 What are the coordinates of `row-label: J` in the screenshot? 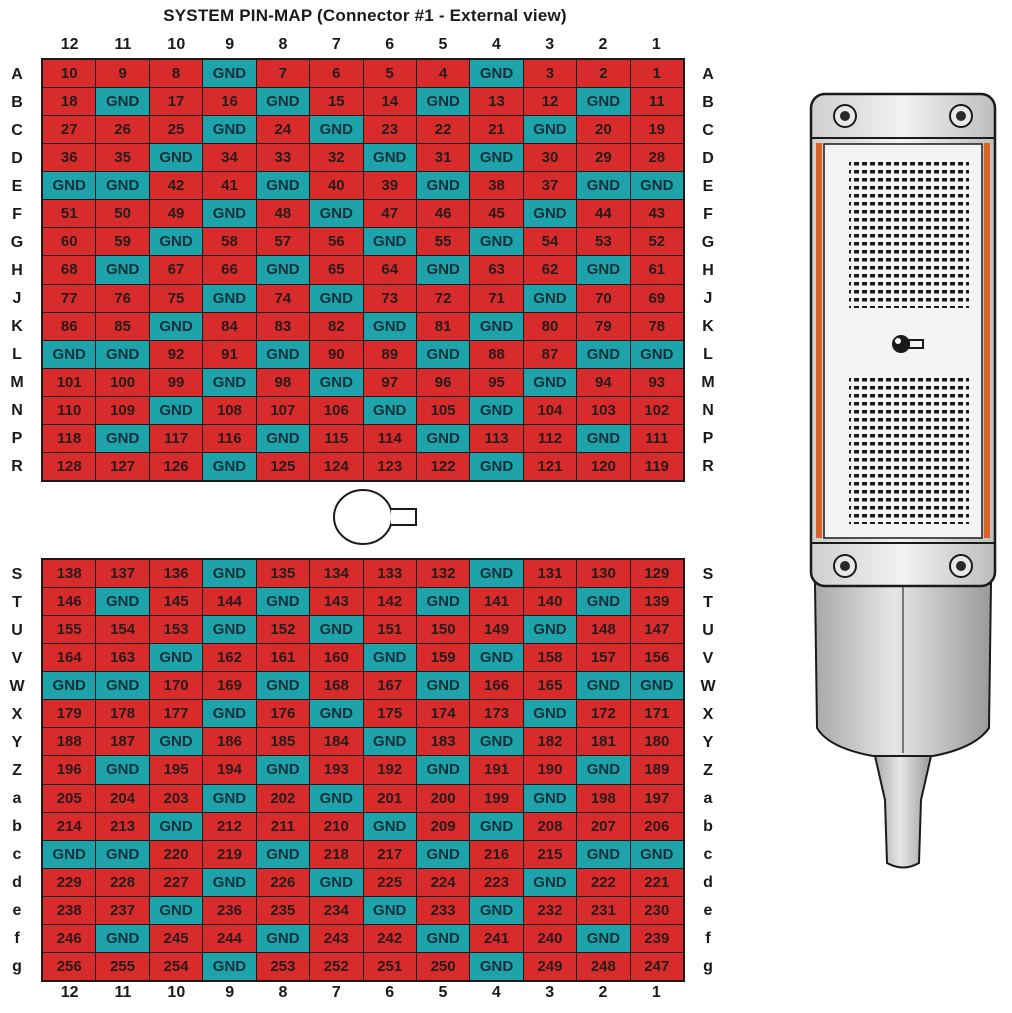 It's located at (17, 298).